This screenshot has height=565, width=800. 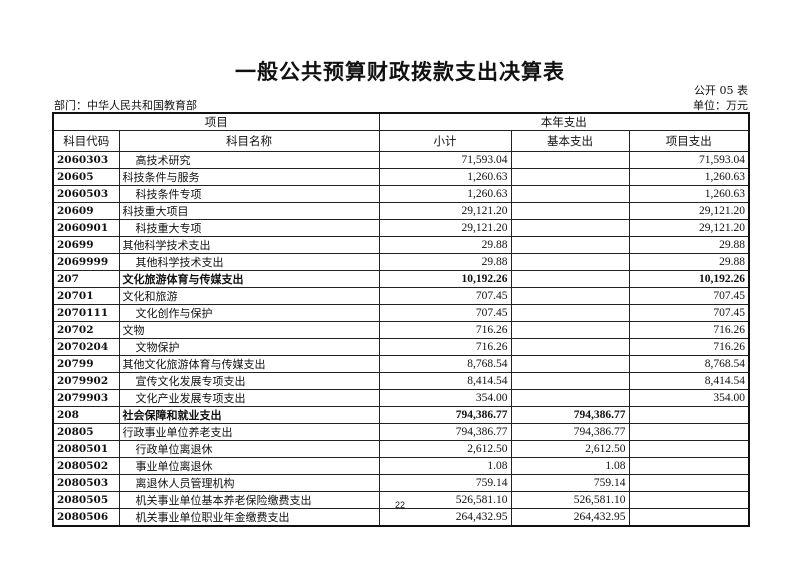 What do you see at coordinates (721, 90) in the screenshot?
I see `form-number: 公开 05 表` at bounding box center [721, 90].